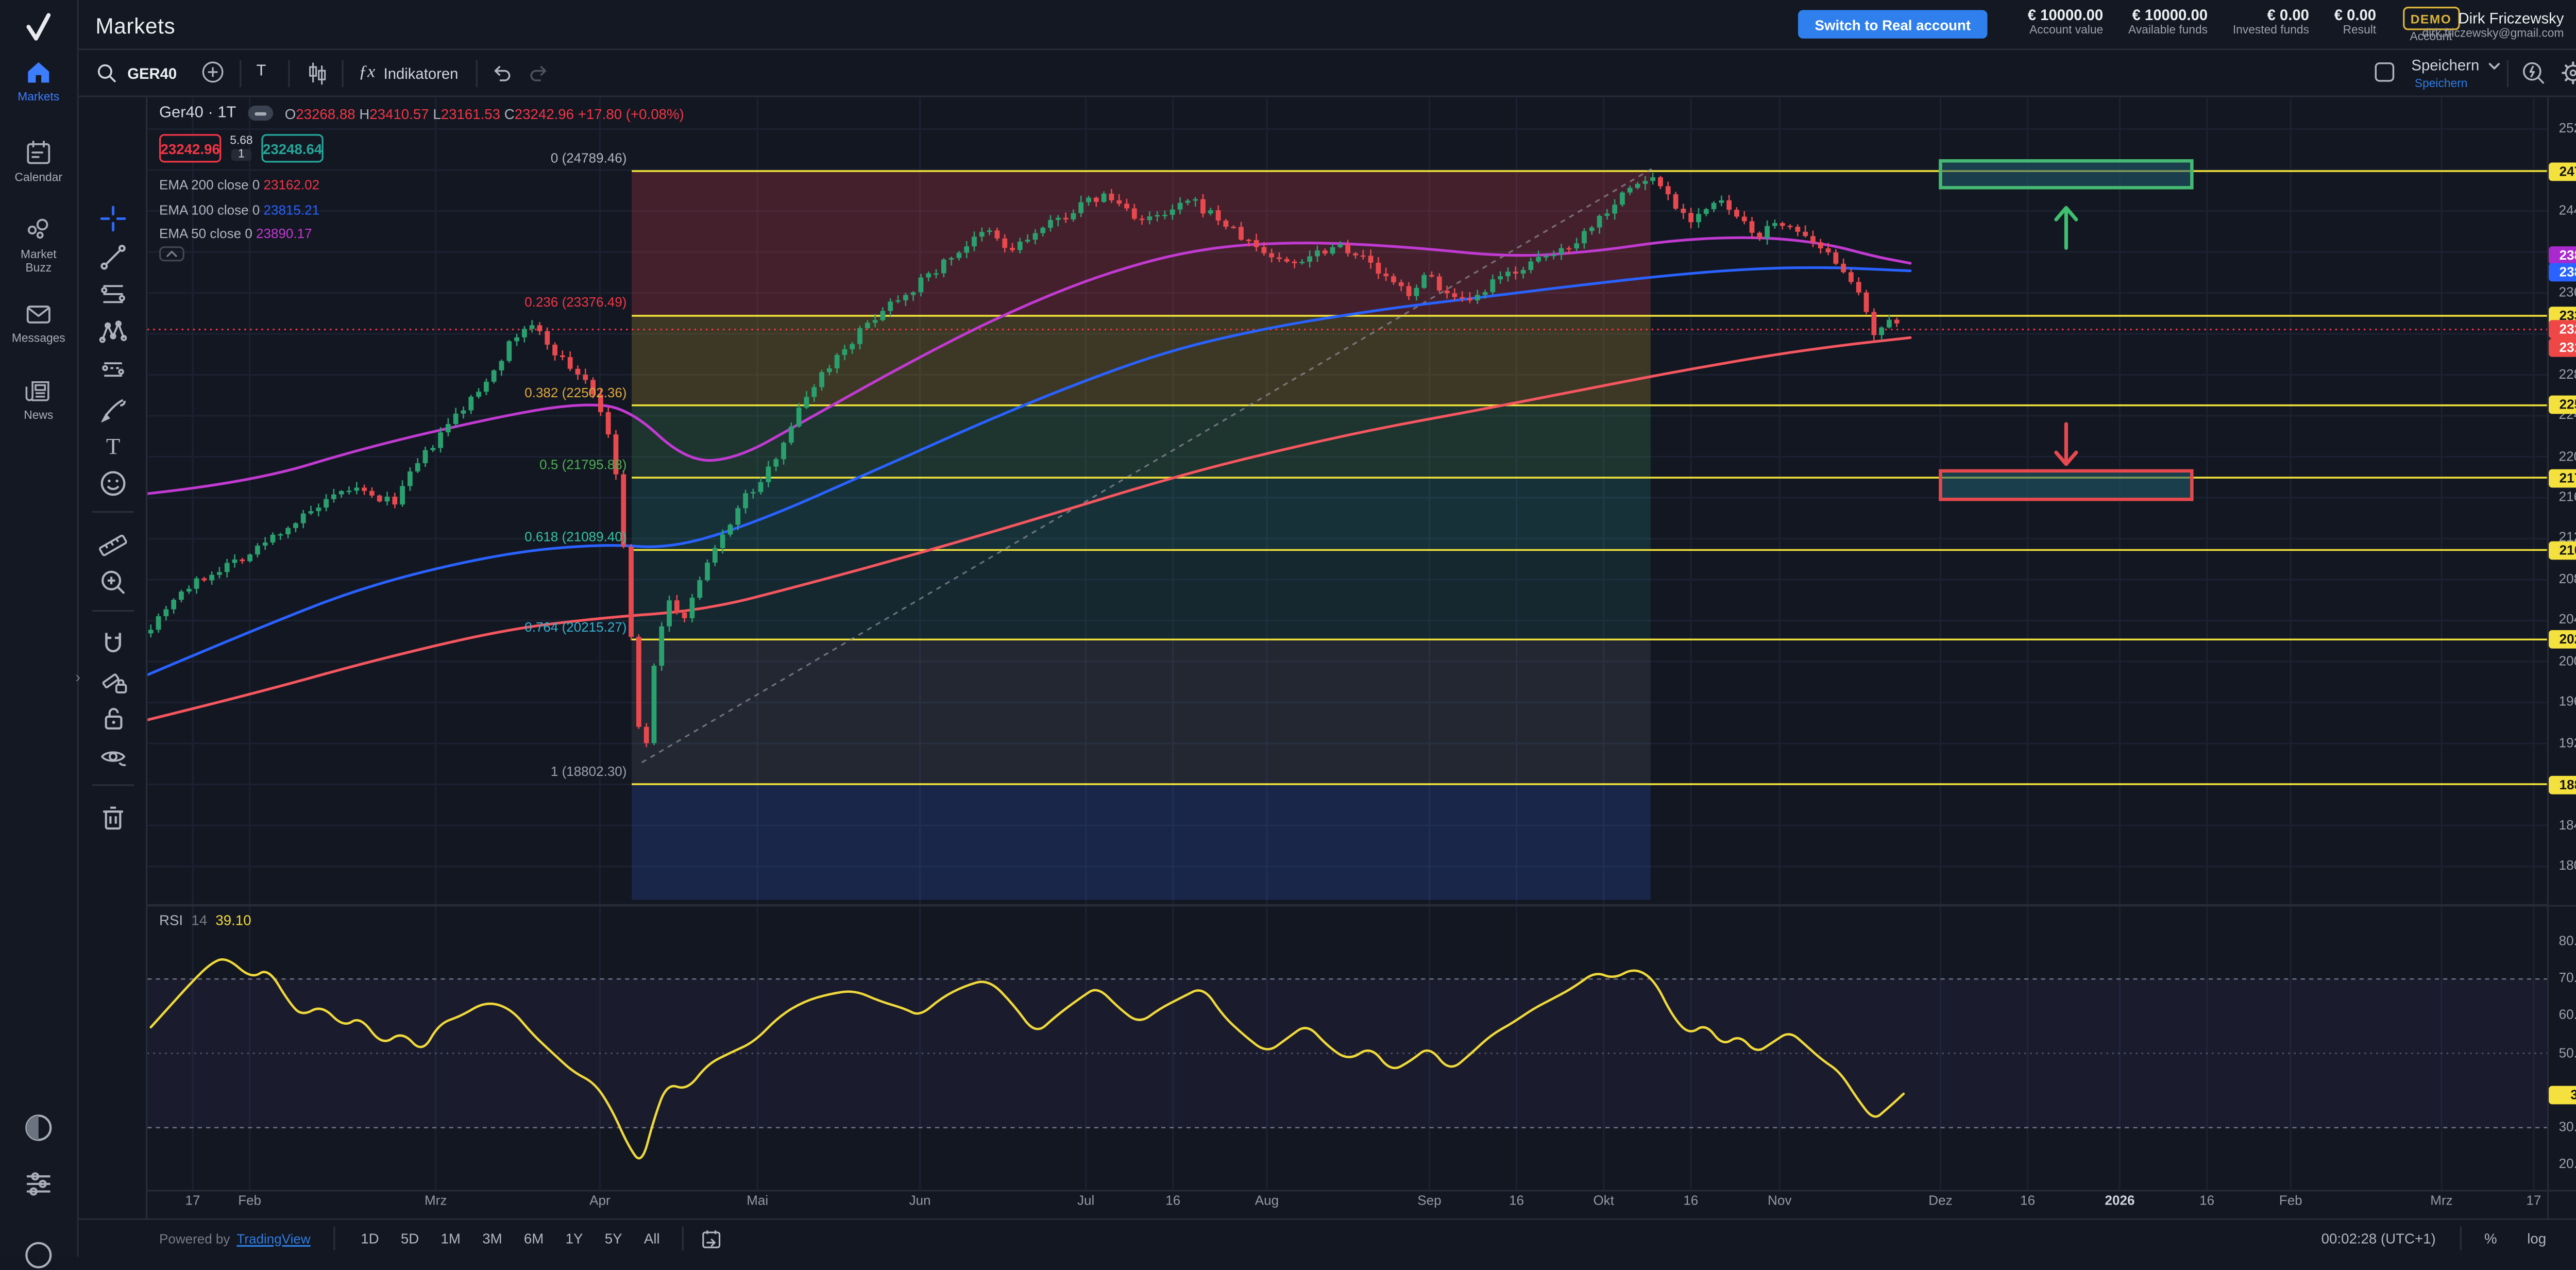 The height and width of the screenshot is (1270, 2576). Describe the element at coordinates (292, 148) in the screenshot. I see `buy-button: 23248.64` at that location.